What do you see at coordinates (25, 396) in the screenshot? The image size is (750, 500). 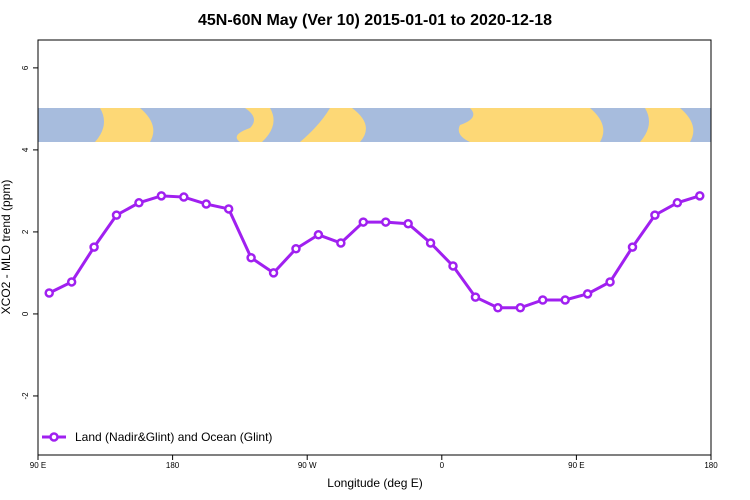 I see `y-tick-label: -2` at bounding box center [25, 396].